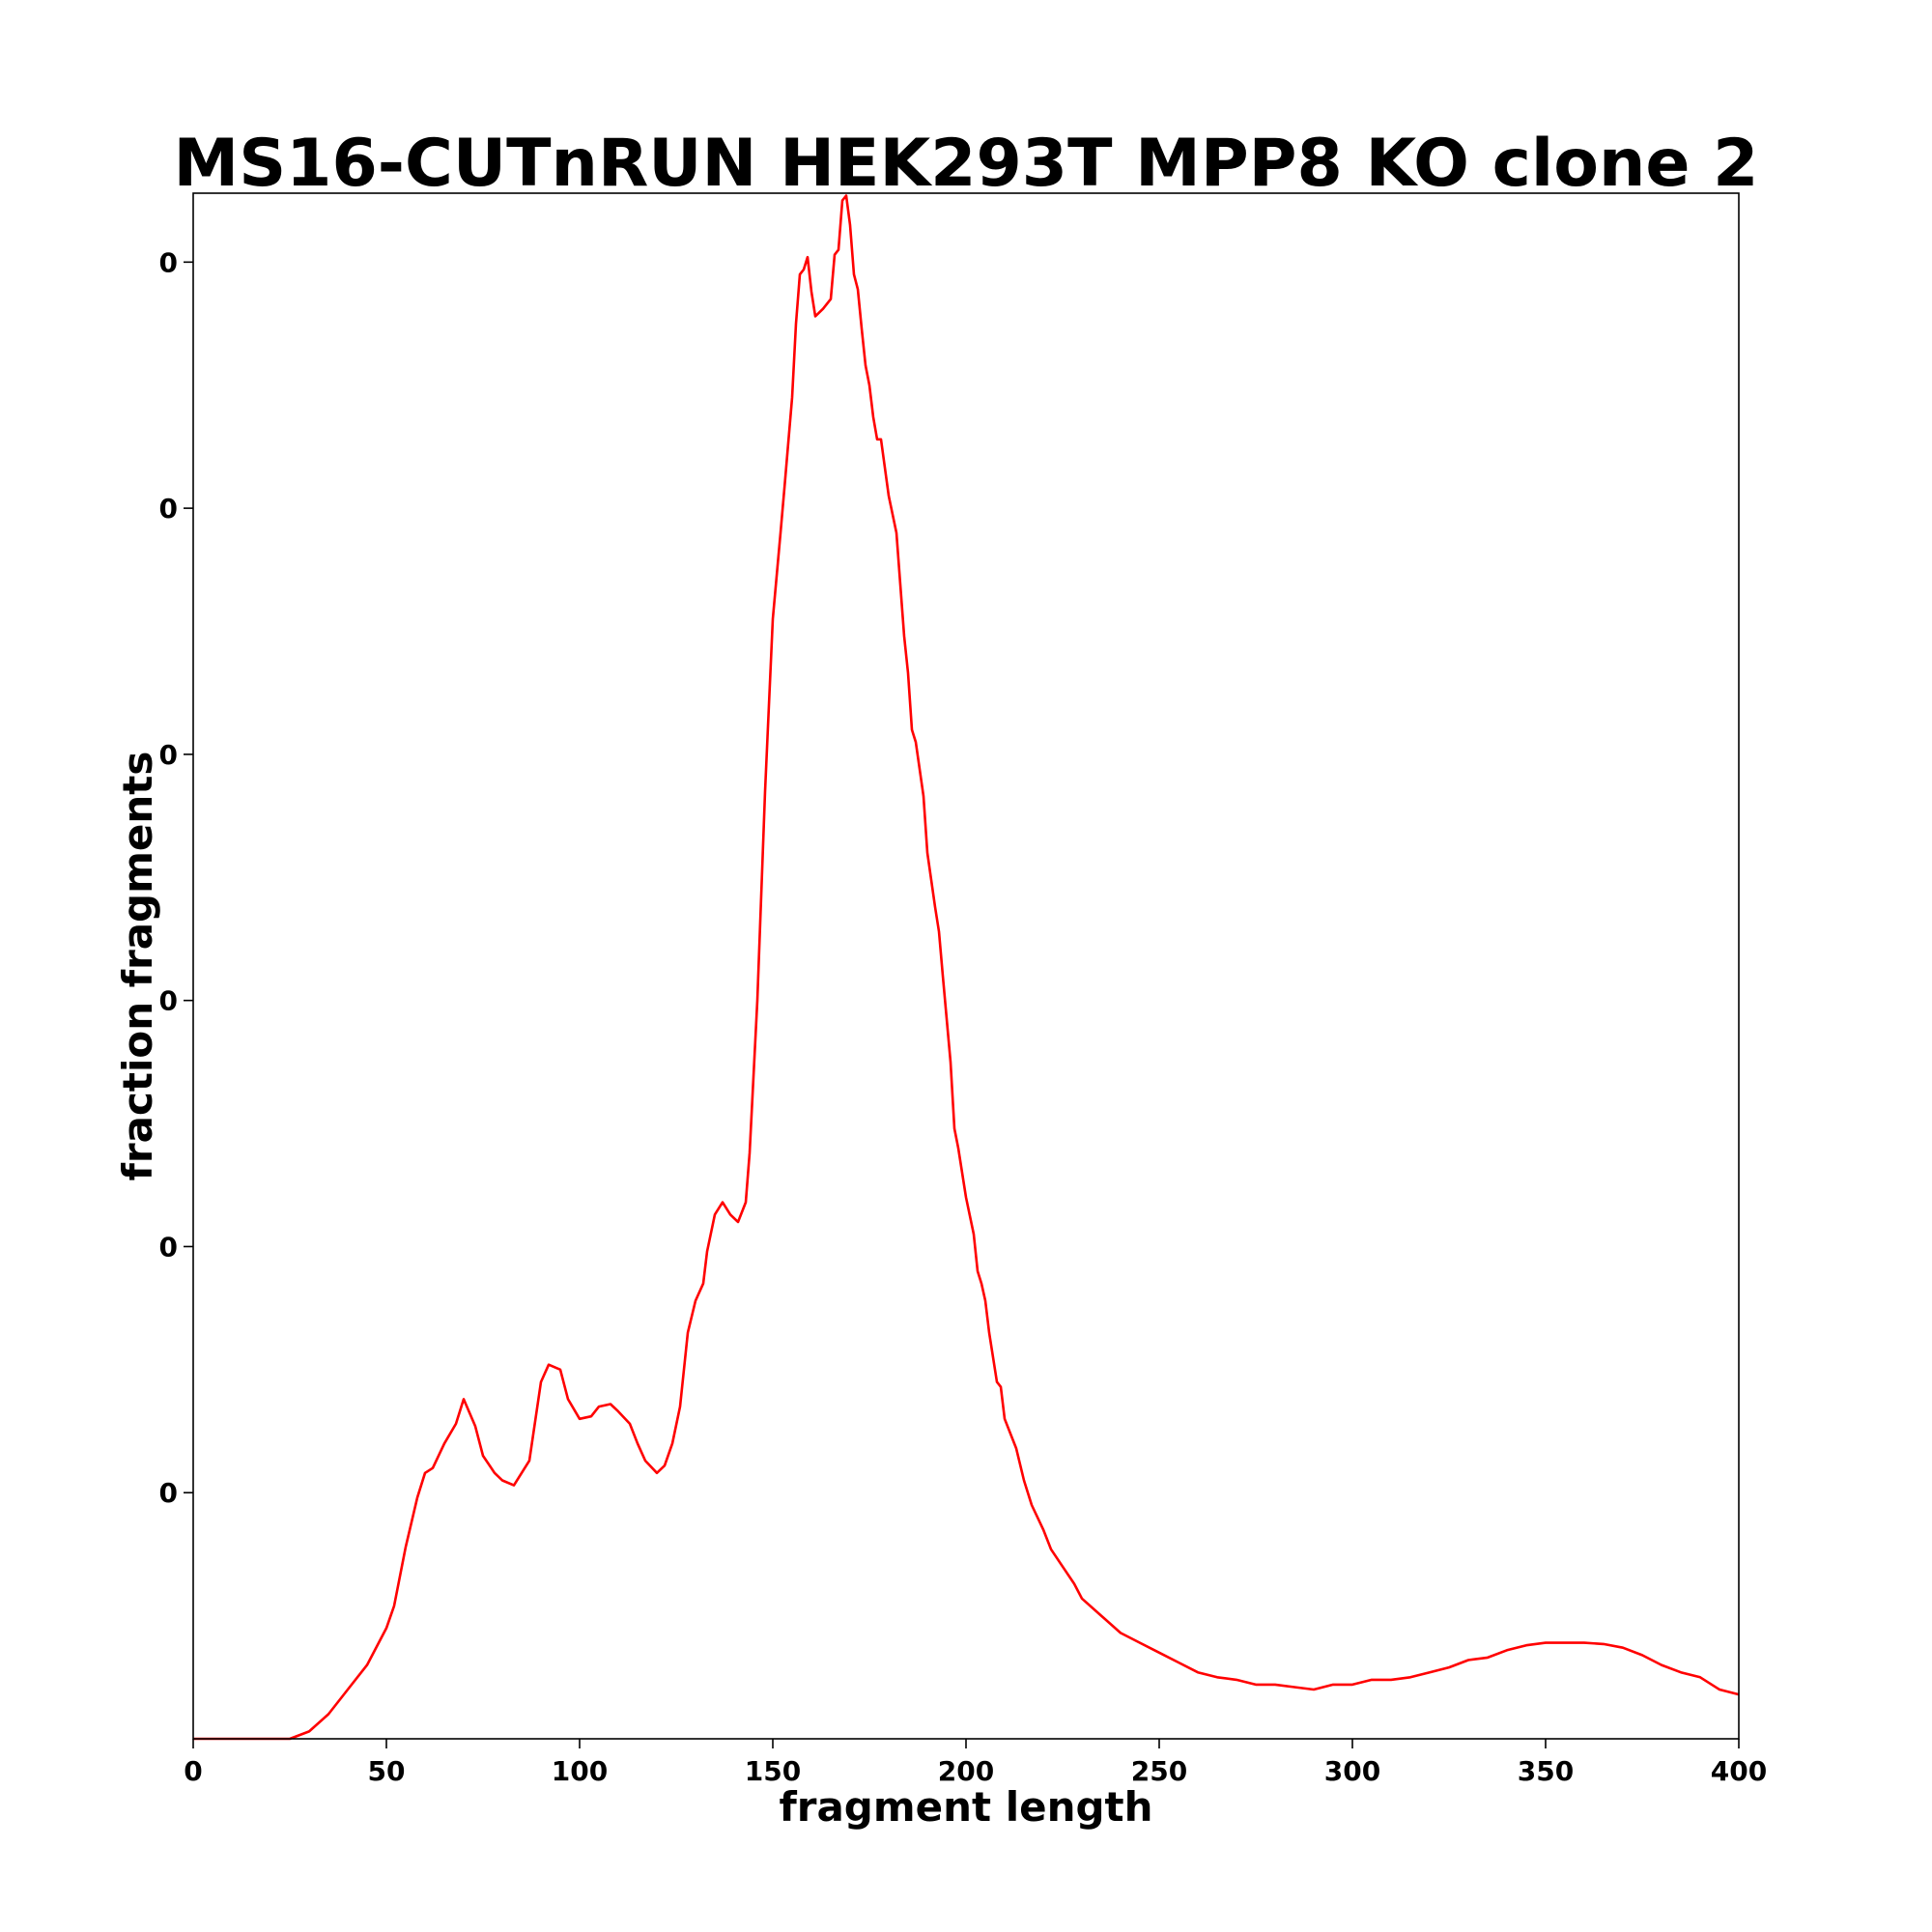  I want to click on x-tick-label: 350, so click(1546, 1771).